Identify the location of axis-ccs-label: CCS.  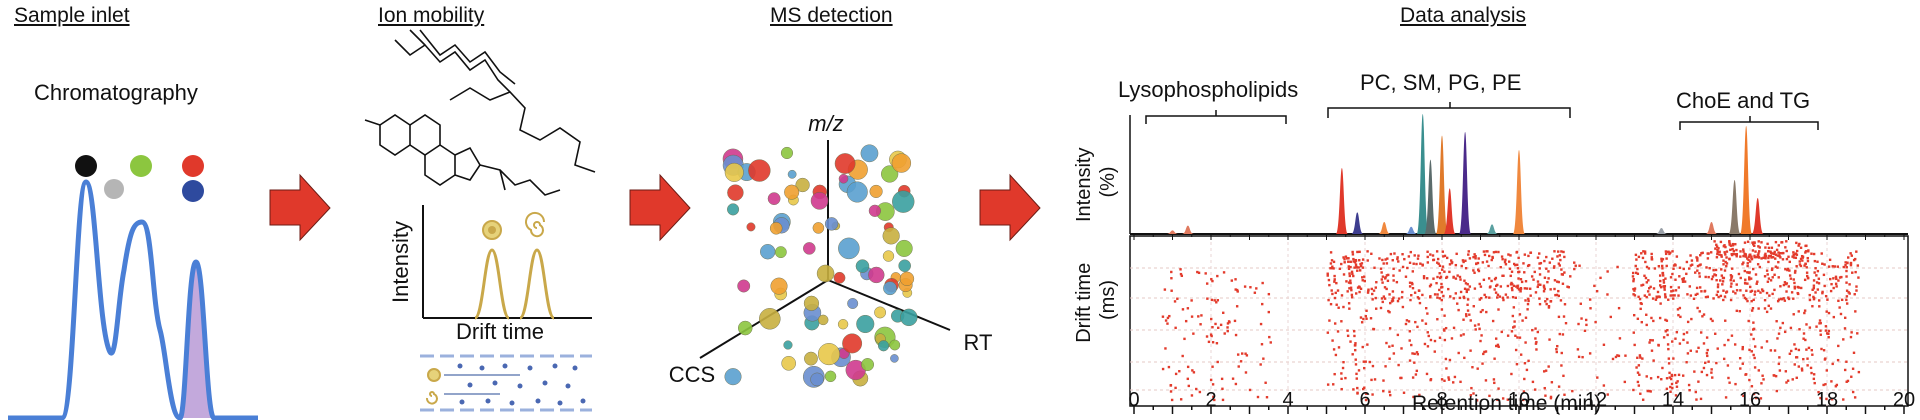
(692, 374).